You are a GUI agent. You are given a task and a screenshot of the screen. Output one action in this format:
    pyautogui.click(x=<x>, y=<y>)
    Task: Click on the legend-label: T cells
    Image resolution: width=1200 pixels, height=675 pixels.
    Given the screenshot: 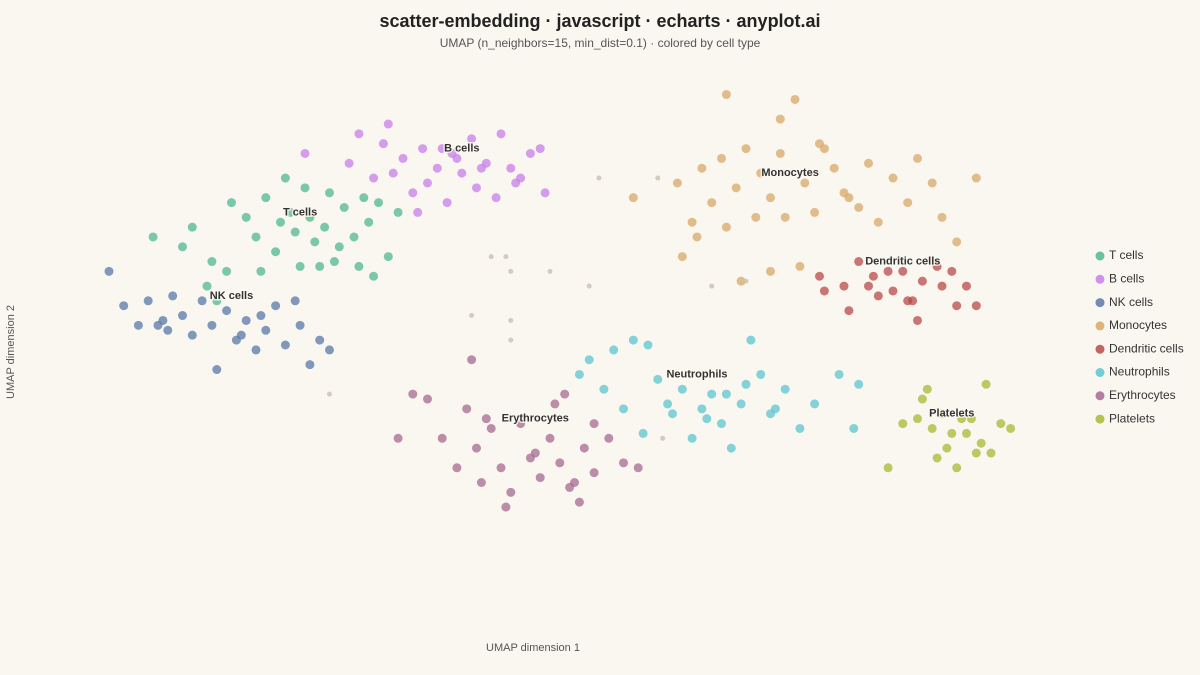 What is the action you would take?
    pyautogui.click(x=1126, y=255)
    